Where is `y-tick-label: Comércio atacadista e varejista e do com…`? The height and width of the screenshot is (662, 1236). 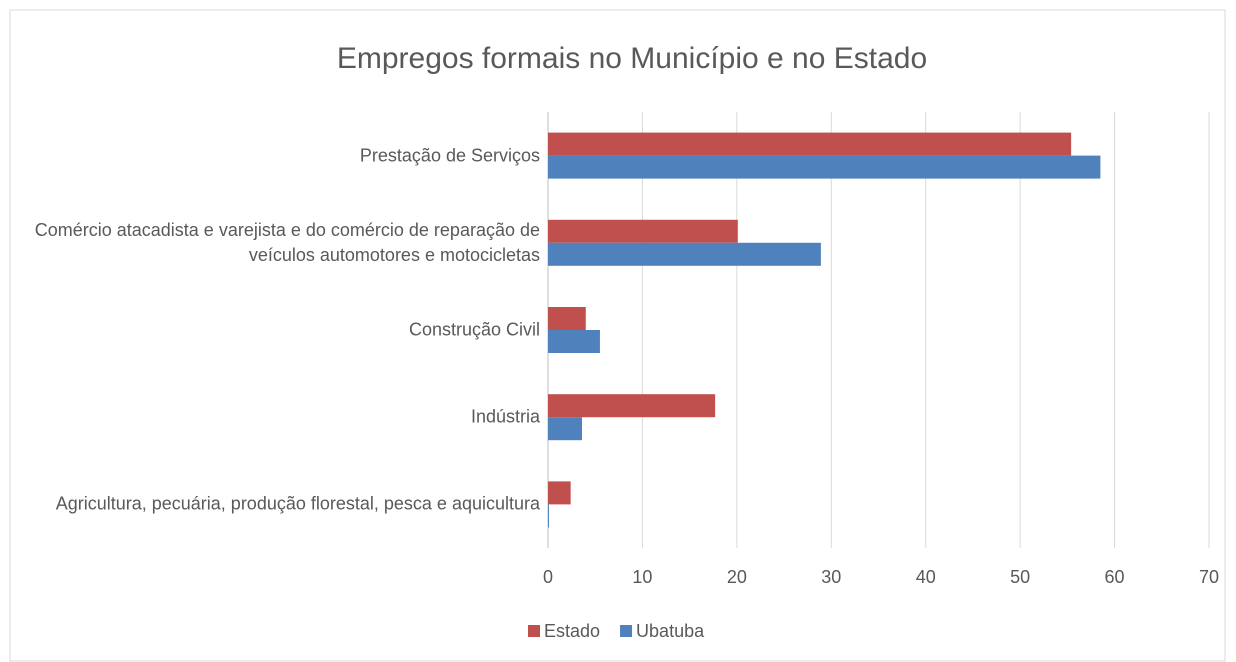 y-tick-label: Comércio atacadista e varejista e do com… is located at coordinates (287, 242).